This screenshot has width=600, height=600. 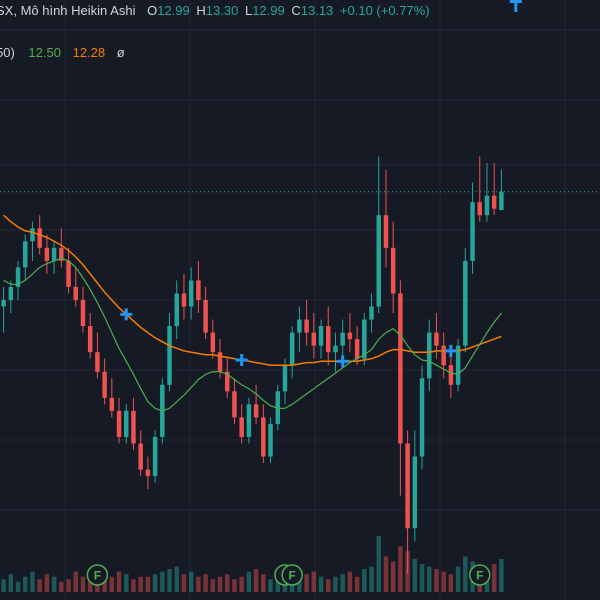 What do you see at coordinates (120, 52) in the screenshot?
I see `extra-symbol: ø` at bounding box center [120, 52].